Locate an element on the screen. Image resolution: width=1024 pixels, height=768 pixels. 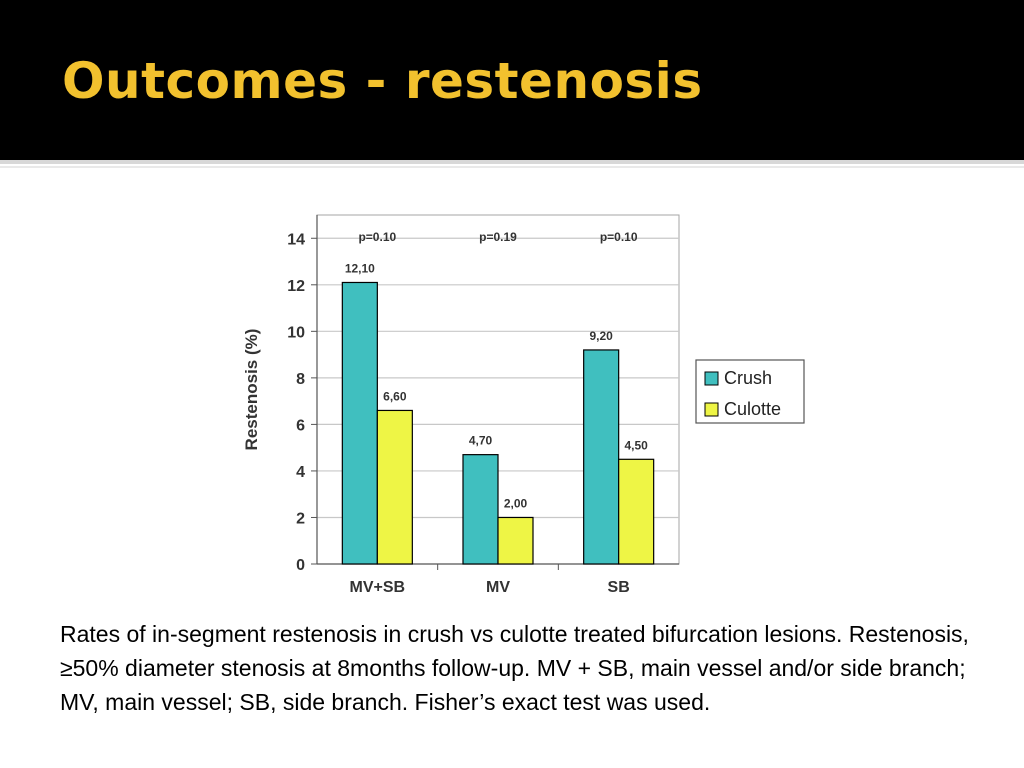
data-label: 6,60 is located at coordinates (395, 396).